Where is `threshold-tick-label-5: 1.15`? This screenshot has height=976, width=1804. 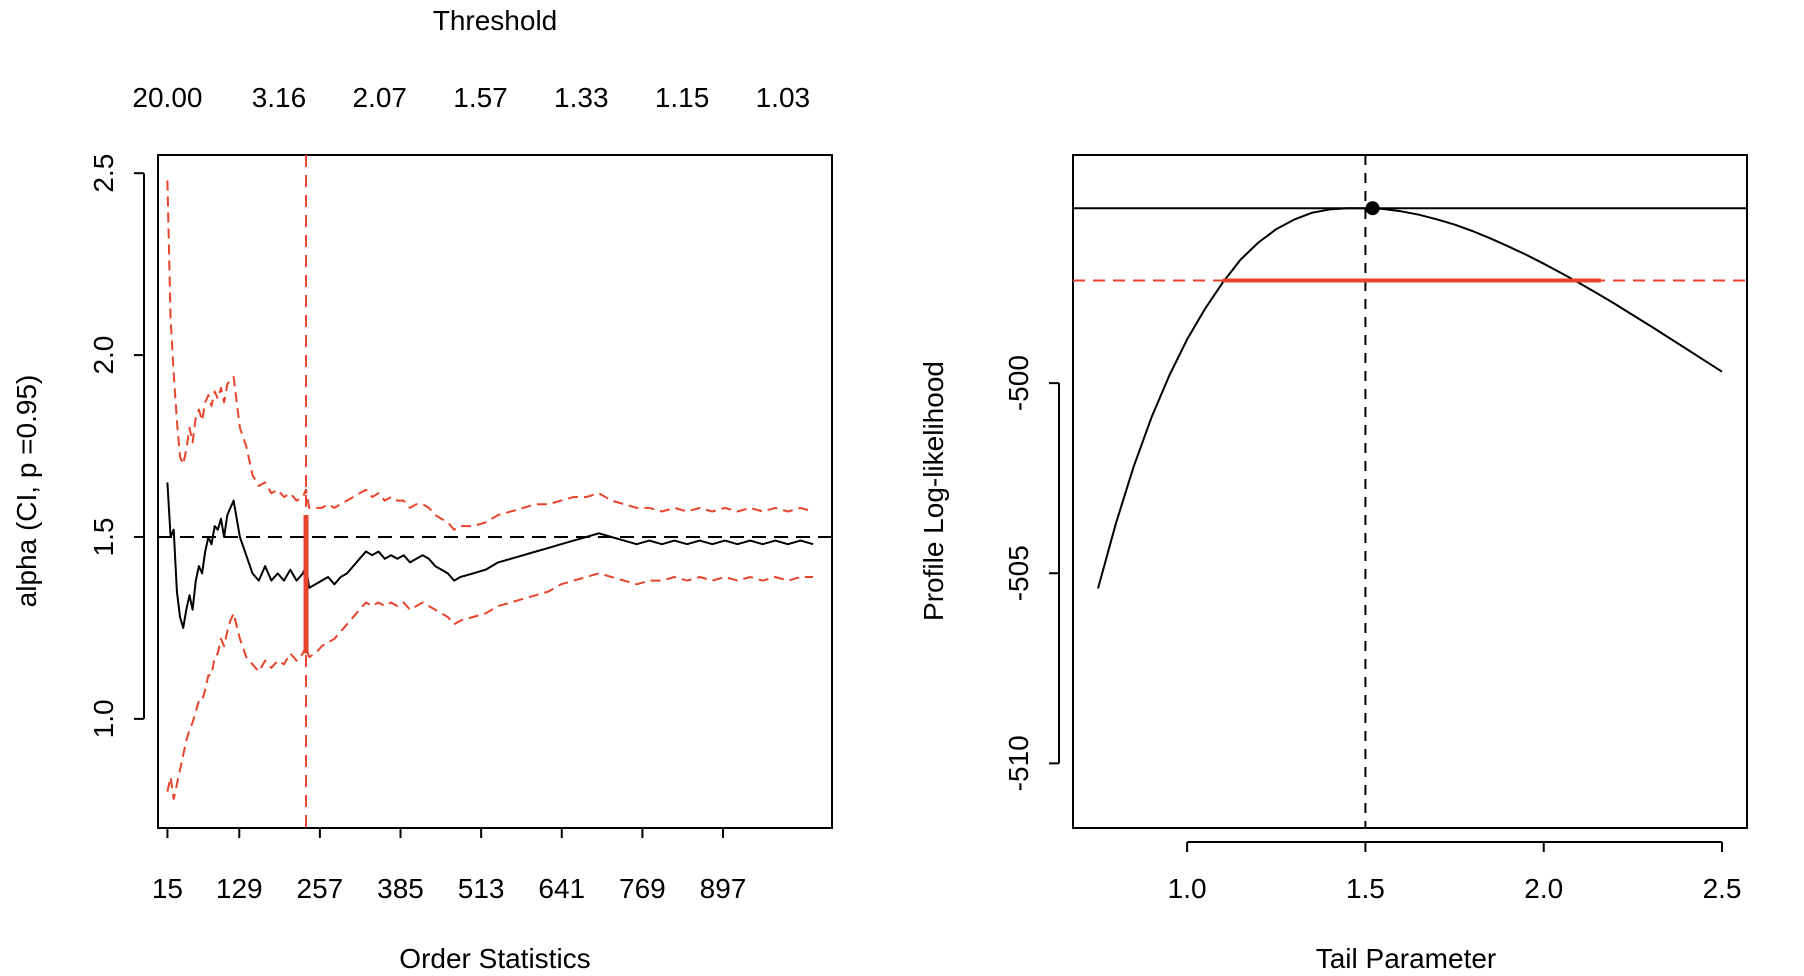 threshold-tick-label-5: 1.15 is located at coordinates (682, 97).